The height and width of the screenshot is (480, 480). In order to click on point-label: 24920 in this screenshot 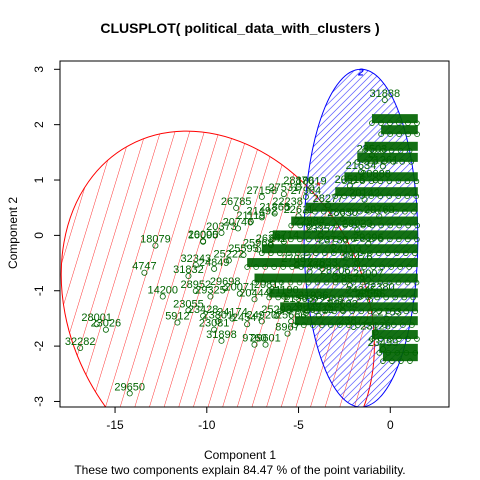, I will do `click(262, 315)`.